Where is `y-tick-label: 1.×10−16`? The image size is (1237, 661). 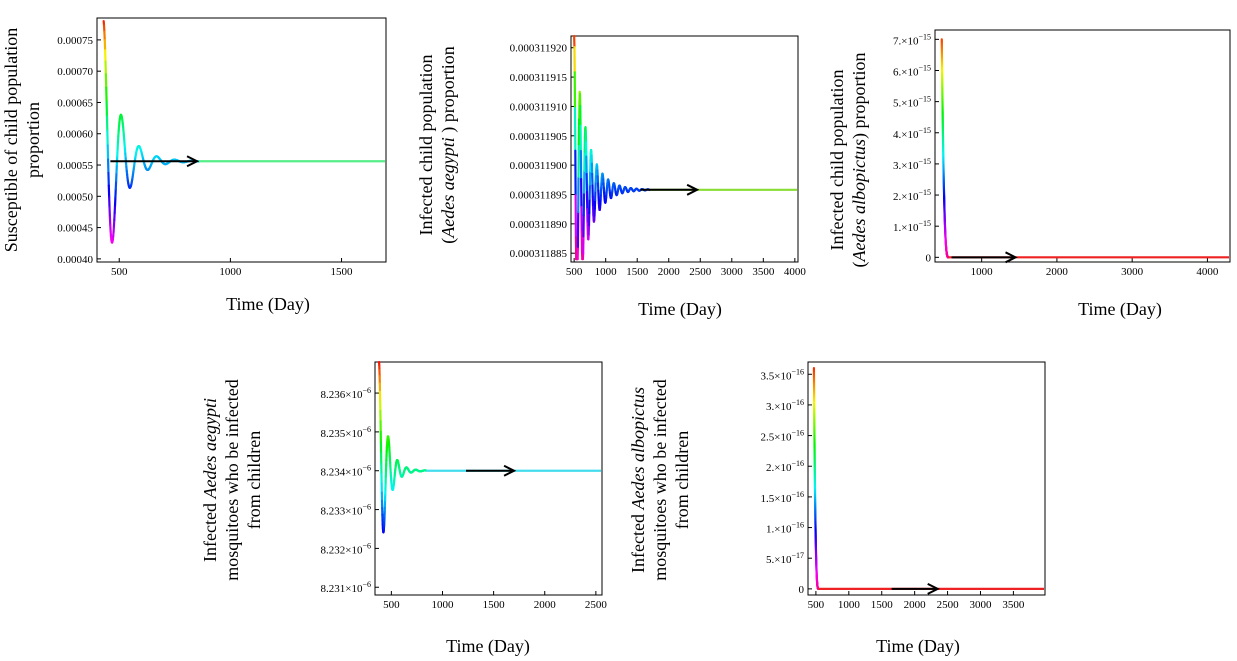
y-tick-label: 1.×10−16 is located at coordinates (785, 528).